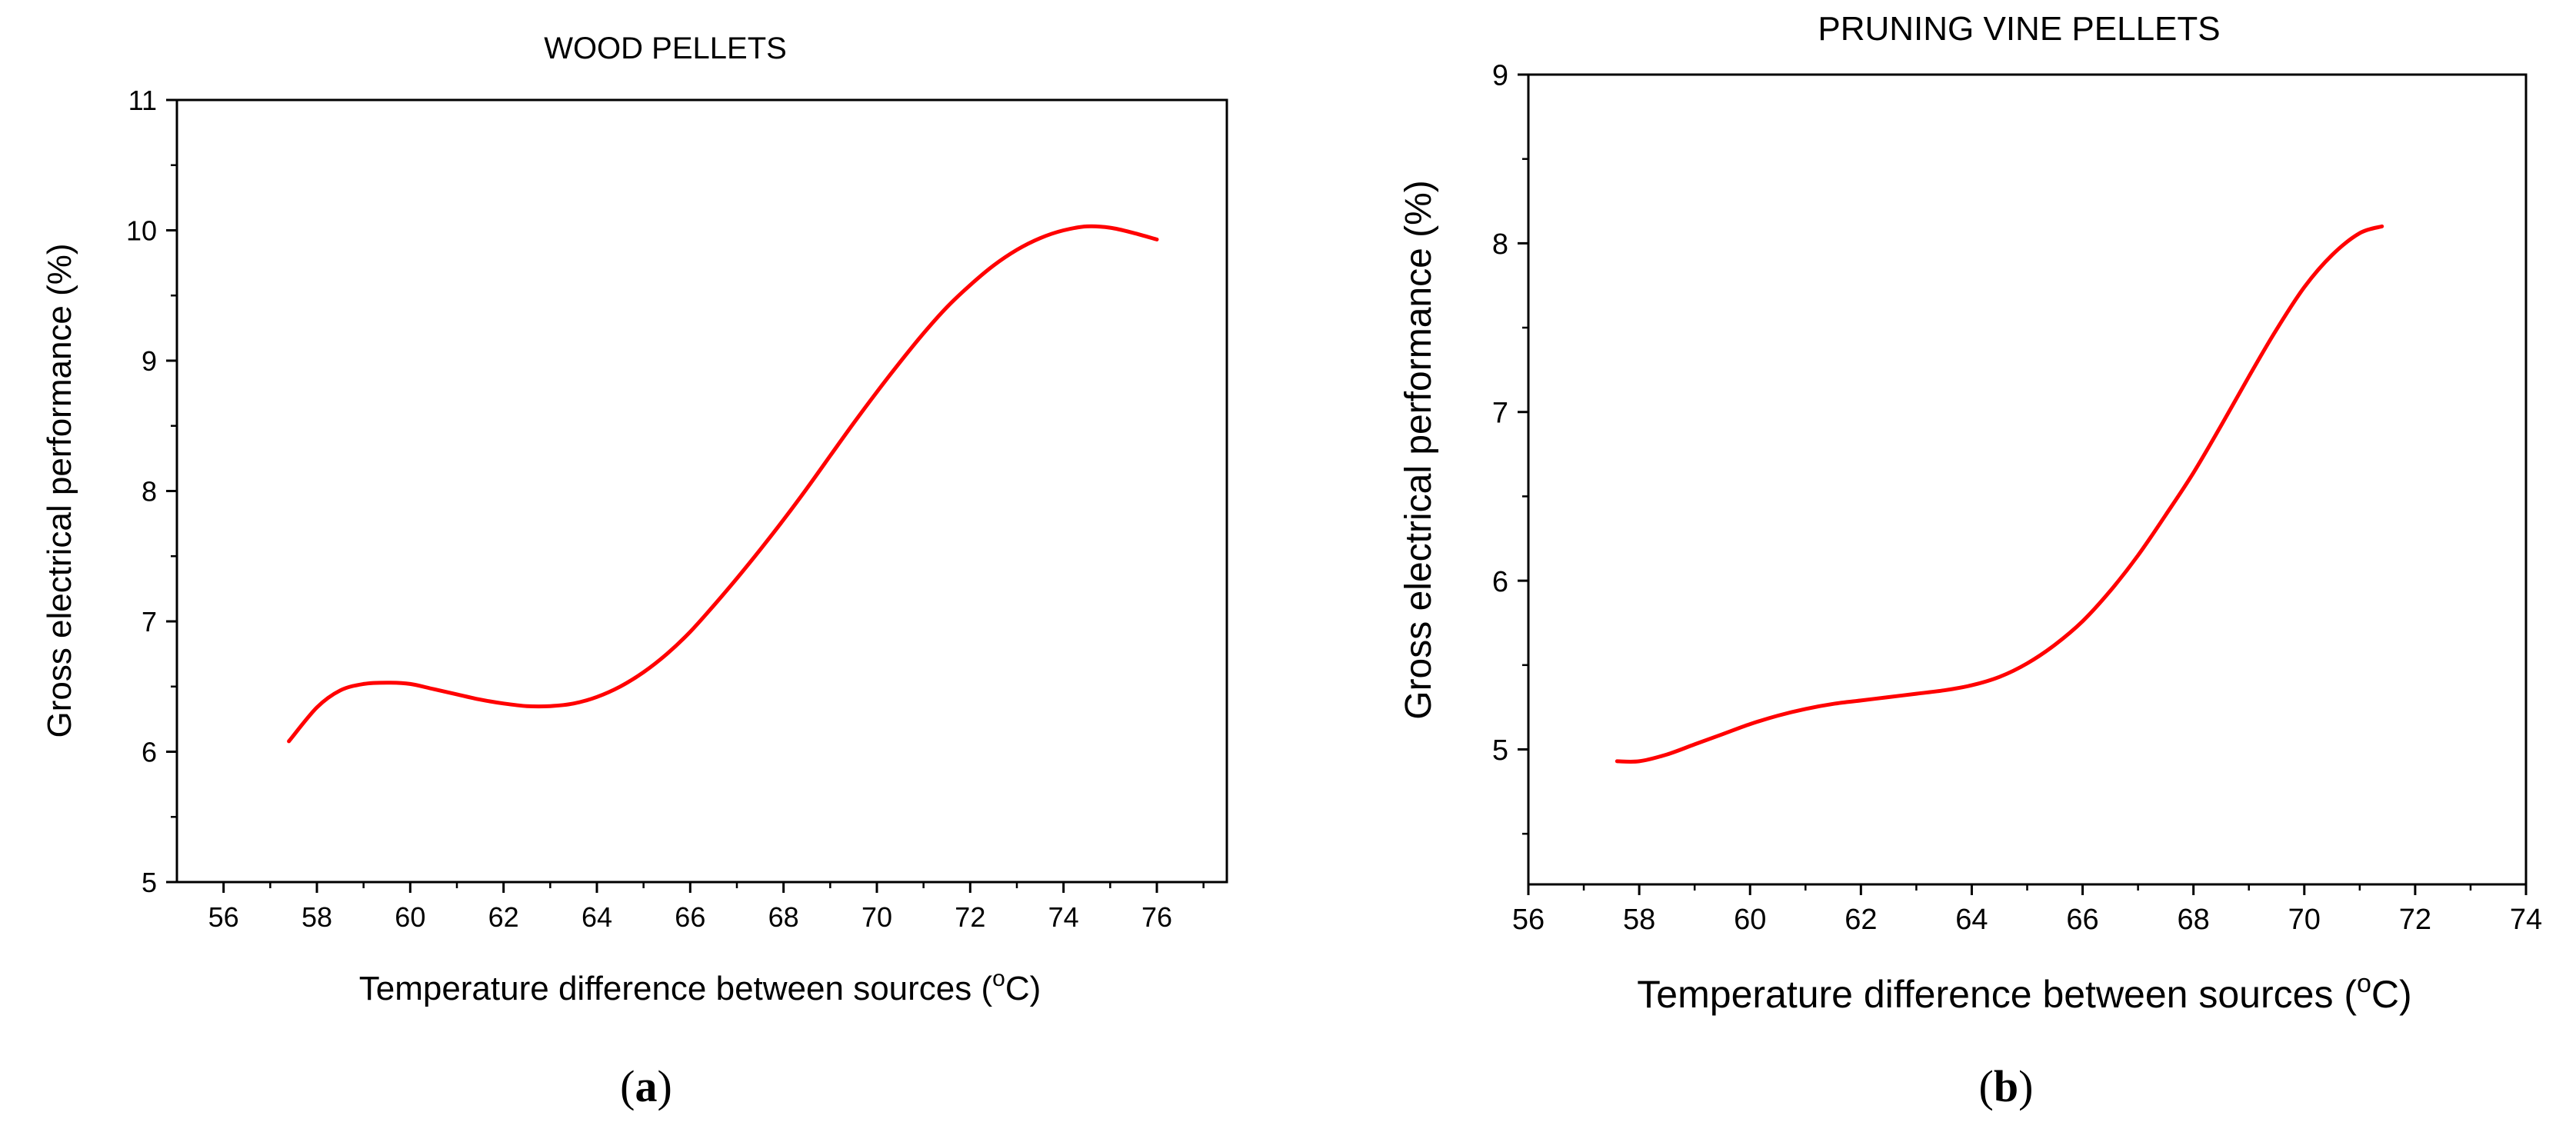 This screenshot has width=2576, height=1132. What do you see at coordinates (1523, 454) in the screenshot?
I see `panel-b-y-axis-ticks` at bounding box center [1523, 454].